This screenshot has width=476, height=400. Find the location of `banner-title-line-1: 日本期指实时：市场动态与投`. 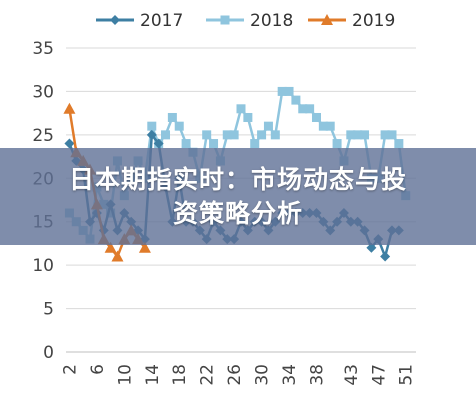

banner-title-line-1: 日本期指实时：市场动态与投 is located at coordinates (237, 179).